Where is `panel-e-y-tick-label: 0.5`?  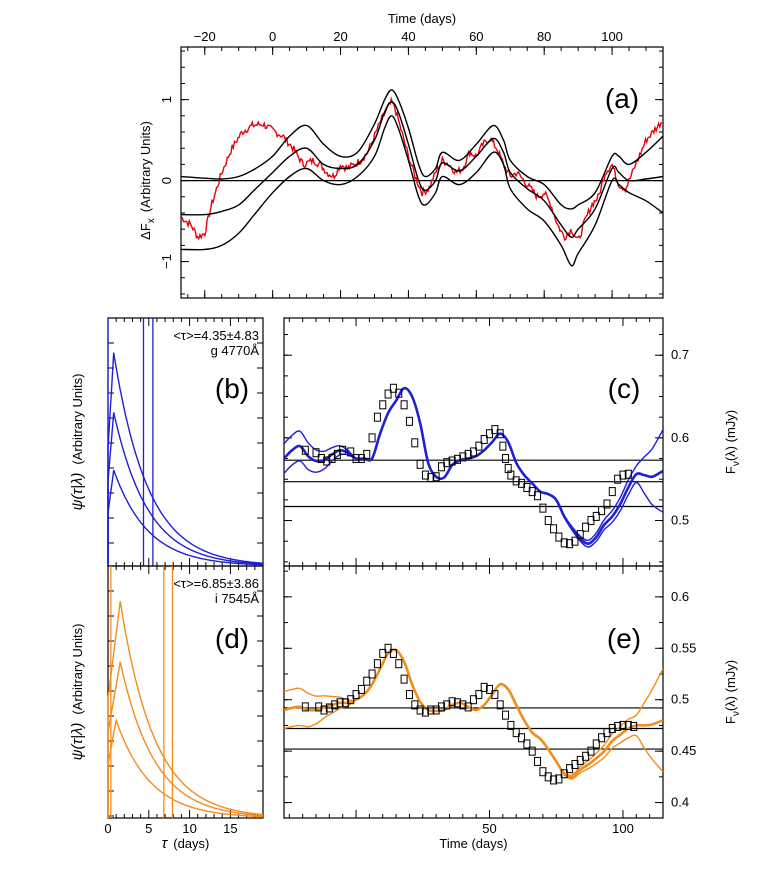
panel-e-y-tick-label: 0.5 is located at coordinates (680, 699).